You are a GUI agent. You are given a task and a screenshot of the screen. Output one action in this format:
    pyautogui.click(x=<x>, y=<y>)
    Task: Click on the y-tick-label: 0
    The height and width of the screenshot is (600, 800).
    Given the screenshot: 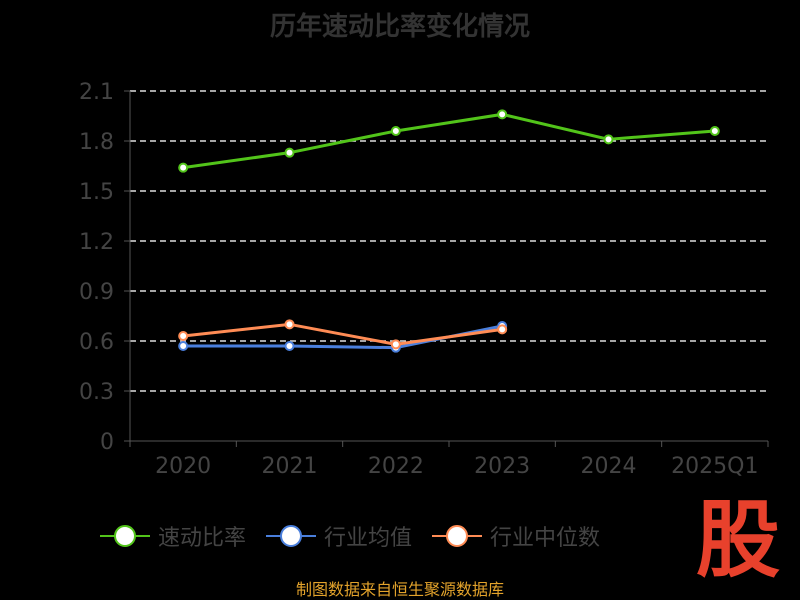 What is the action you would take?
    pyautogui.click(x=107, y=442)
    